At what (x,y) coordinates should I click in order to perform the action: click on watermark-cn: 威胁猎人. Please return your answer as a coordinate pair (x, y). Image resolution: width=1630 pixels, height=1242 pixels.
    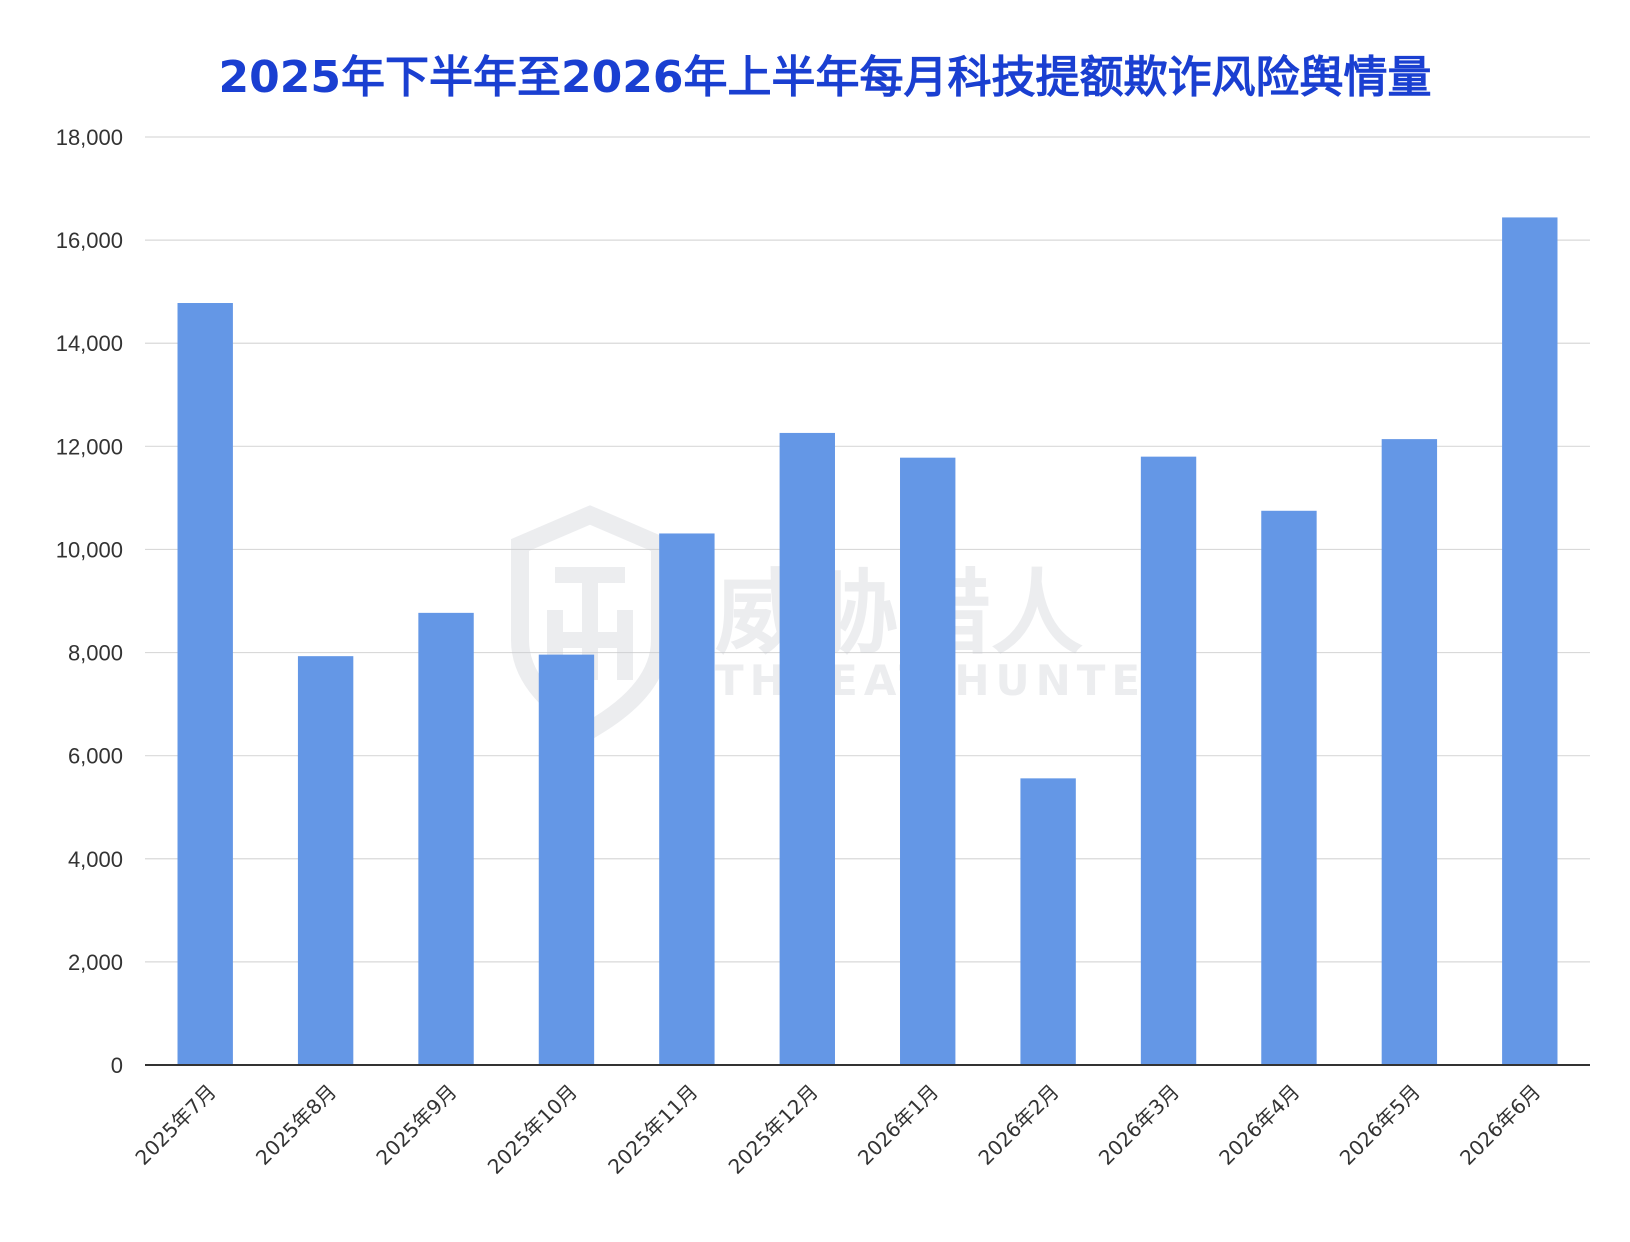
    Looking at the image, I should click on (899, 613).